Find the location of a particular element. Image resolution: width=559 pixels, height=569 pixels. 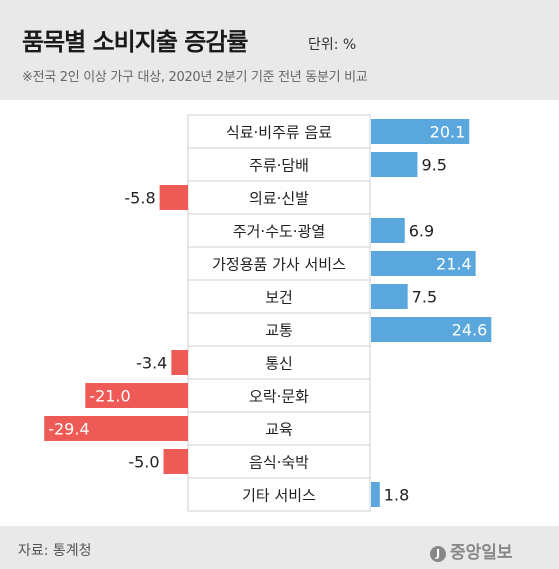

chart-subtitle: ※전국 2인 이상 가구 대상, 2020년 2분기 기준 전년 동분기 비교 is located at coordinates (195, 77).